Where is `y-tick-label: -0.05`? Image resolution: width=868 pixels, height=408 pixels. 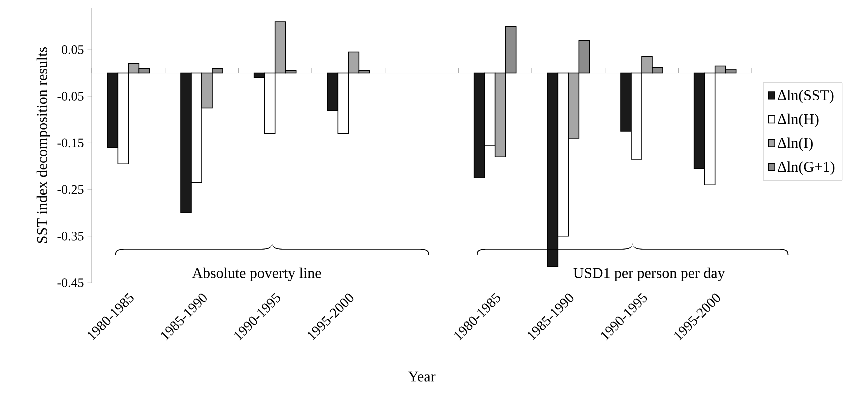 y-tick-label: -0.05 is located at coordinates (71, 96).